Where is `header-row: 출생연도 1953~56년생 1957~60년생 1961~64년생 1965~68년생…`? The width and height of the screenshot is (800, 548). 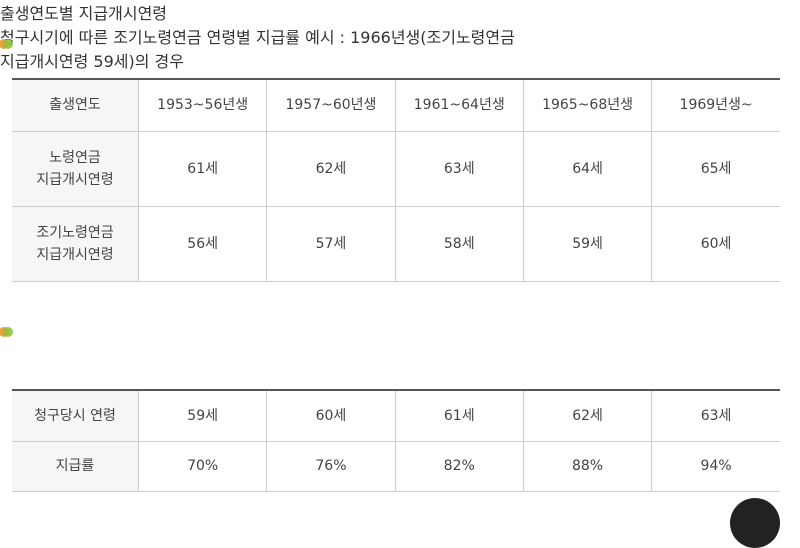
header-row: 출생연도 1953~56년생 1957~60년생 1961~64년생 1965~68년생… is located at coordinates (396, 105).